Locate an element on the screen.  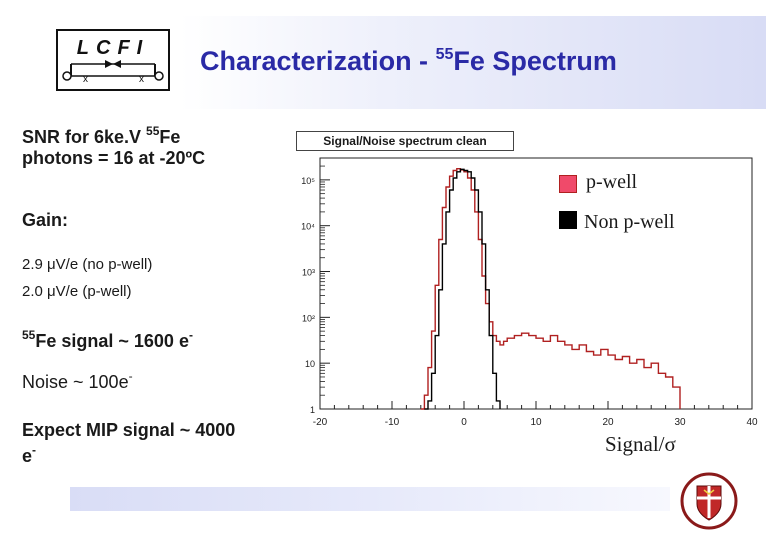
chart-series is located at coordinates (550, 289).